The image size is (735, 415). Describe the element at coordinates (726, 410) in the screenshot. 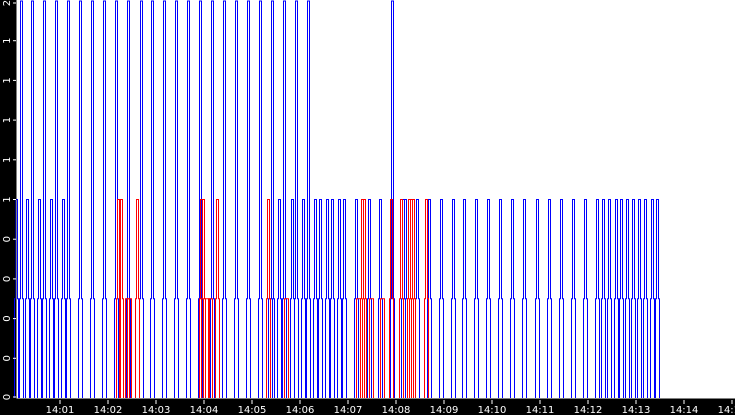

I see `x-tick-label: 14:15` at that location.